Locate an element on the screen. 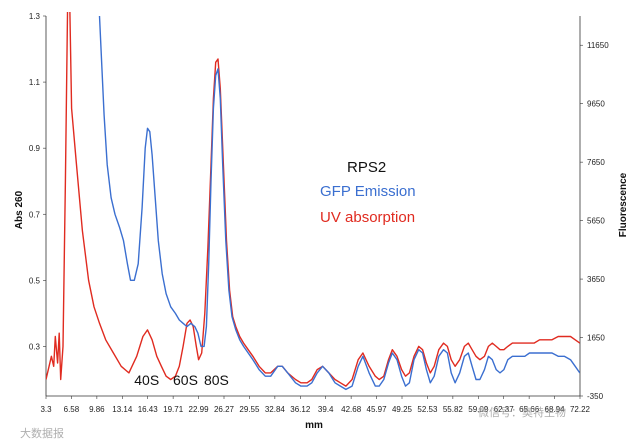  x-tick-label: 13.14 is located at coordinates (122, 409).